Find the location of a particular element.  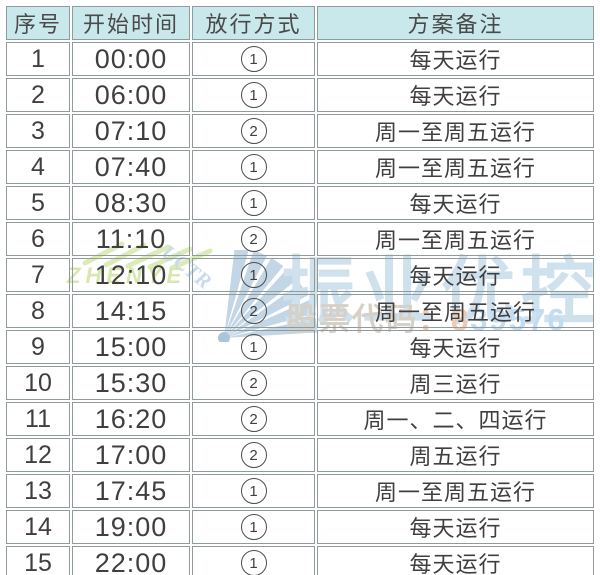

time-cell: 19:00 is located at coordinates (131, 527).